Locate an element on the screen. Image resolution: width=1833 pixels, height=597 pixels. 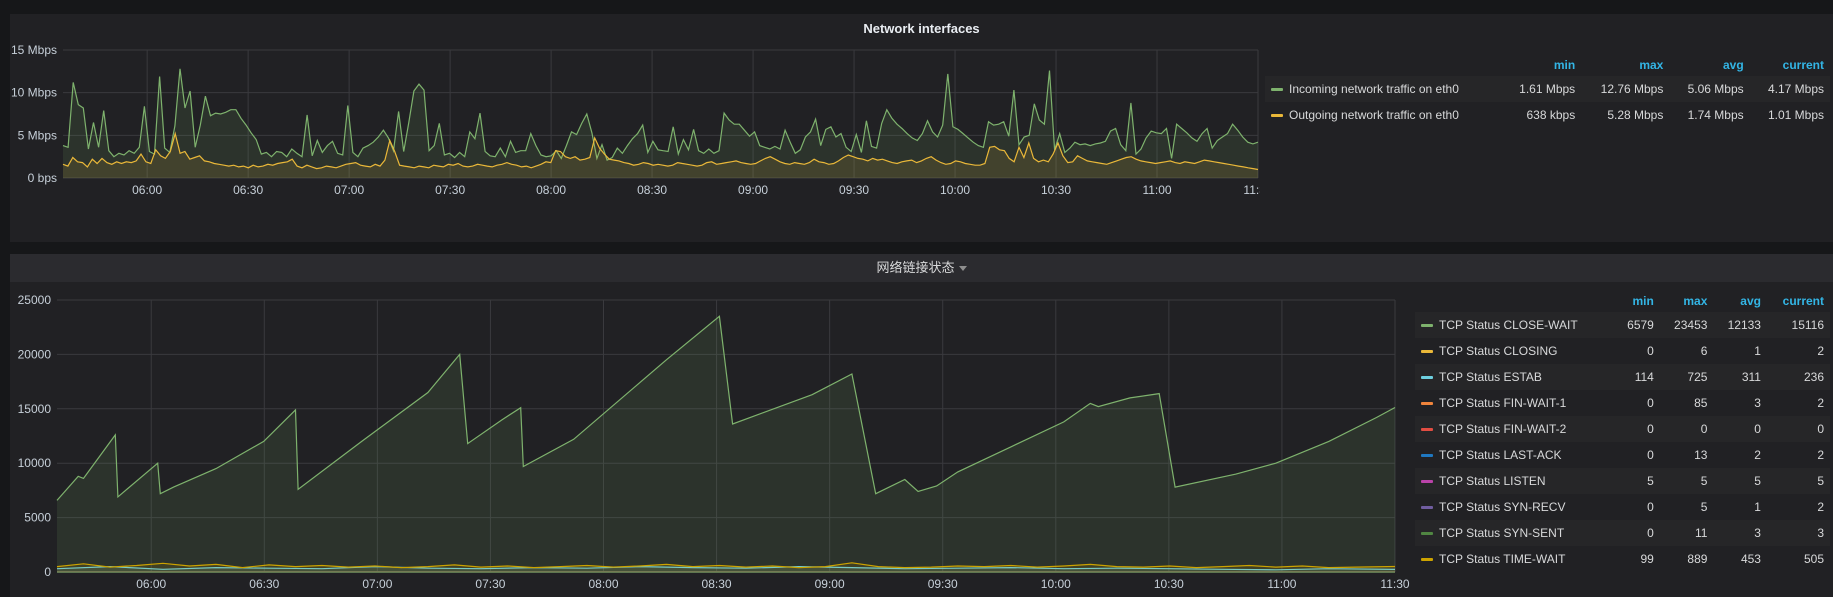
legend-max-value: 5.28 Mbps is located at coordinates (1625, 115).